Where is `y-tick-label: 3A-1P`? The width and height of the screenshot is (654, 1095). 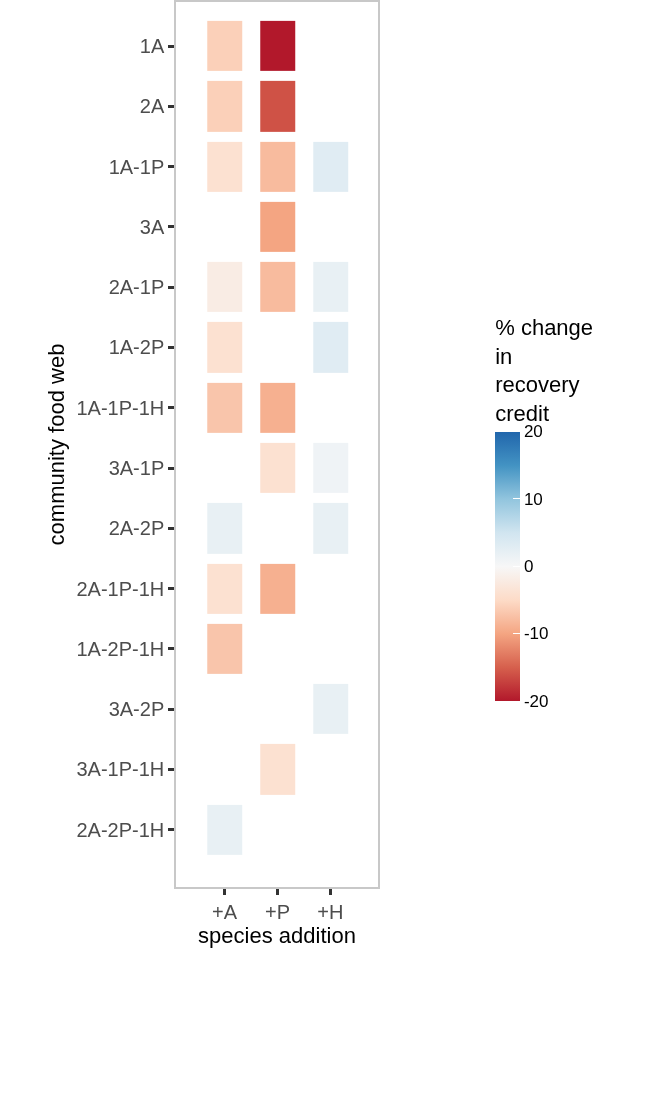 y-tick-label: 3A-1P is located at coordinates (136, 468).